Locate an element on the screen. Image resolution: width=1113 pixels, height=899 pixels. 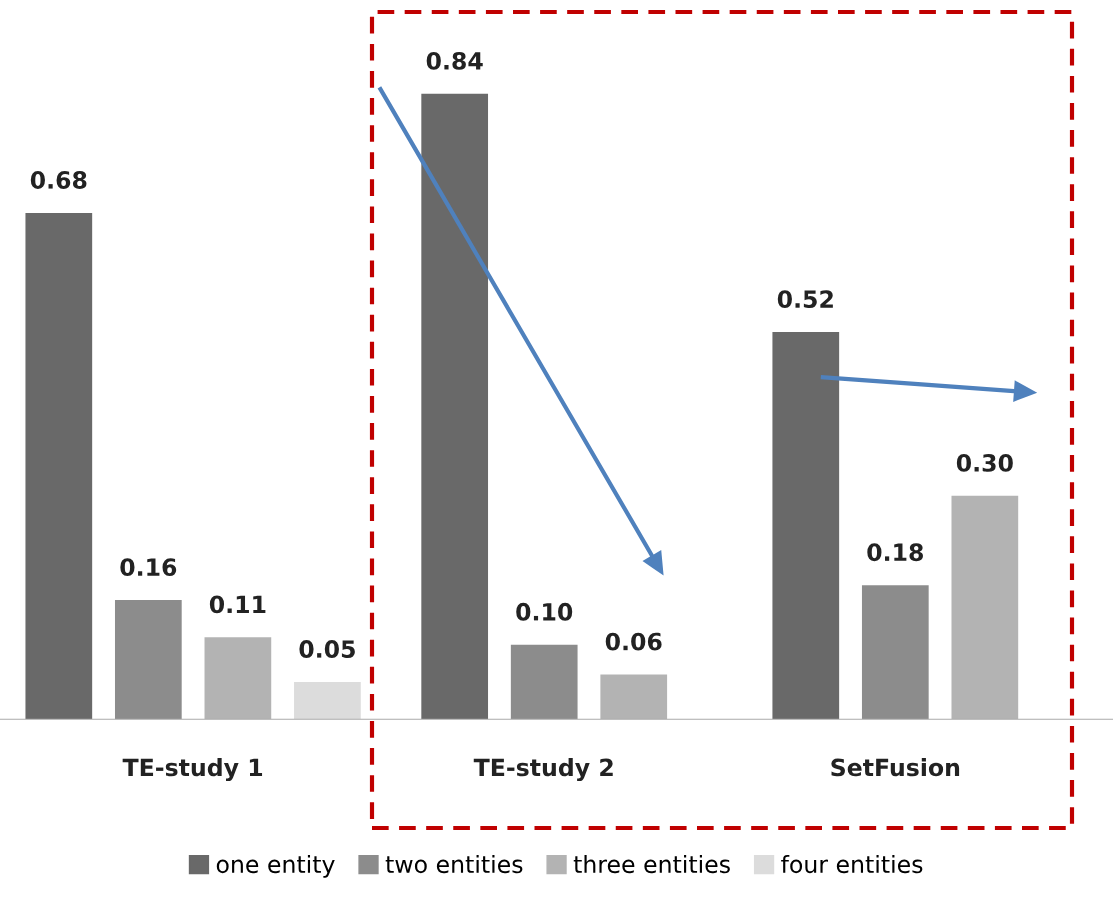
data-label: 0.52 is located at coordinates (805, 299).